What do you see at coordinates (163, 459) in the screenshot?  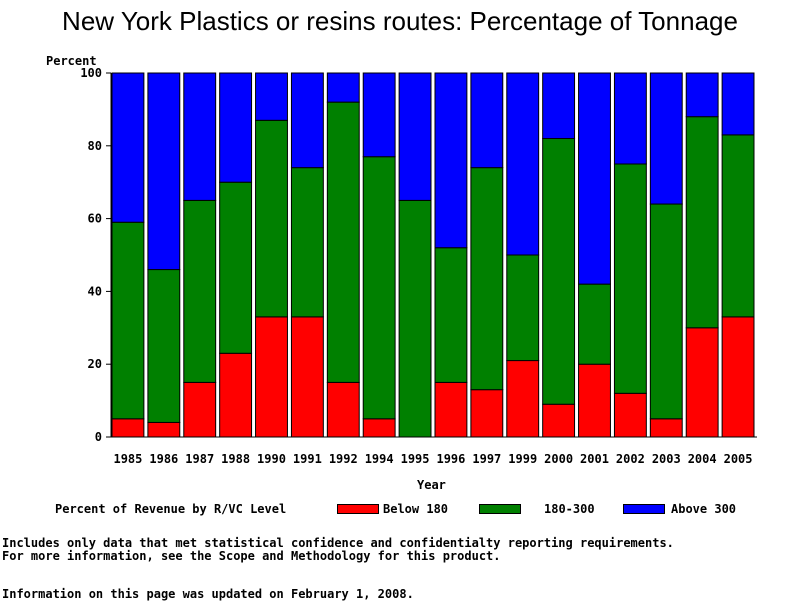 I see `x-tick-label: 1986` at bounding box center [163, 459].